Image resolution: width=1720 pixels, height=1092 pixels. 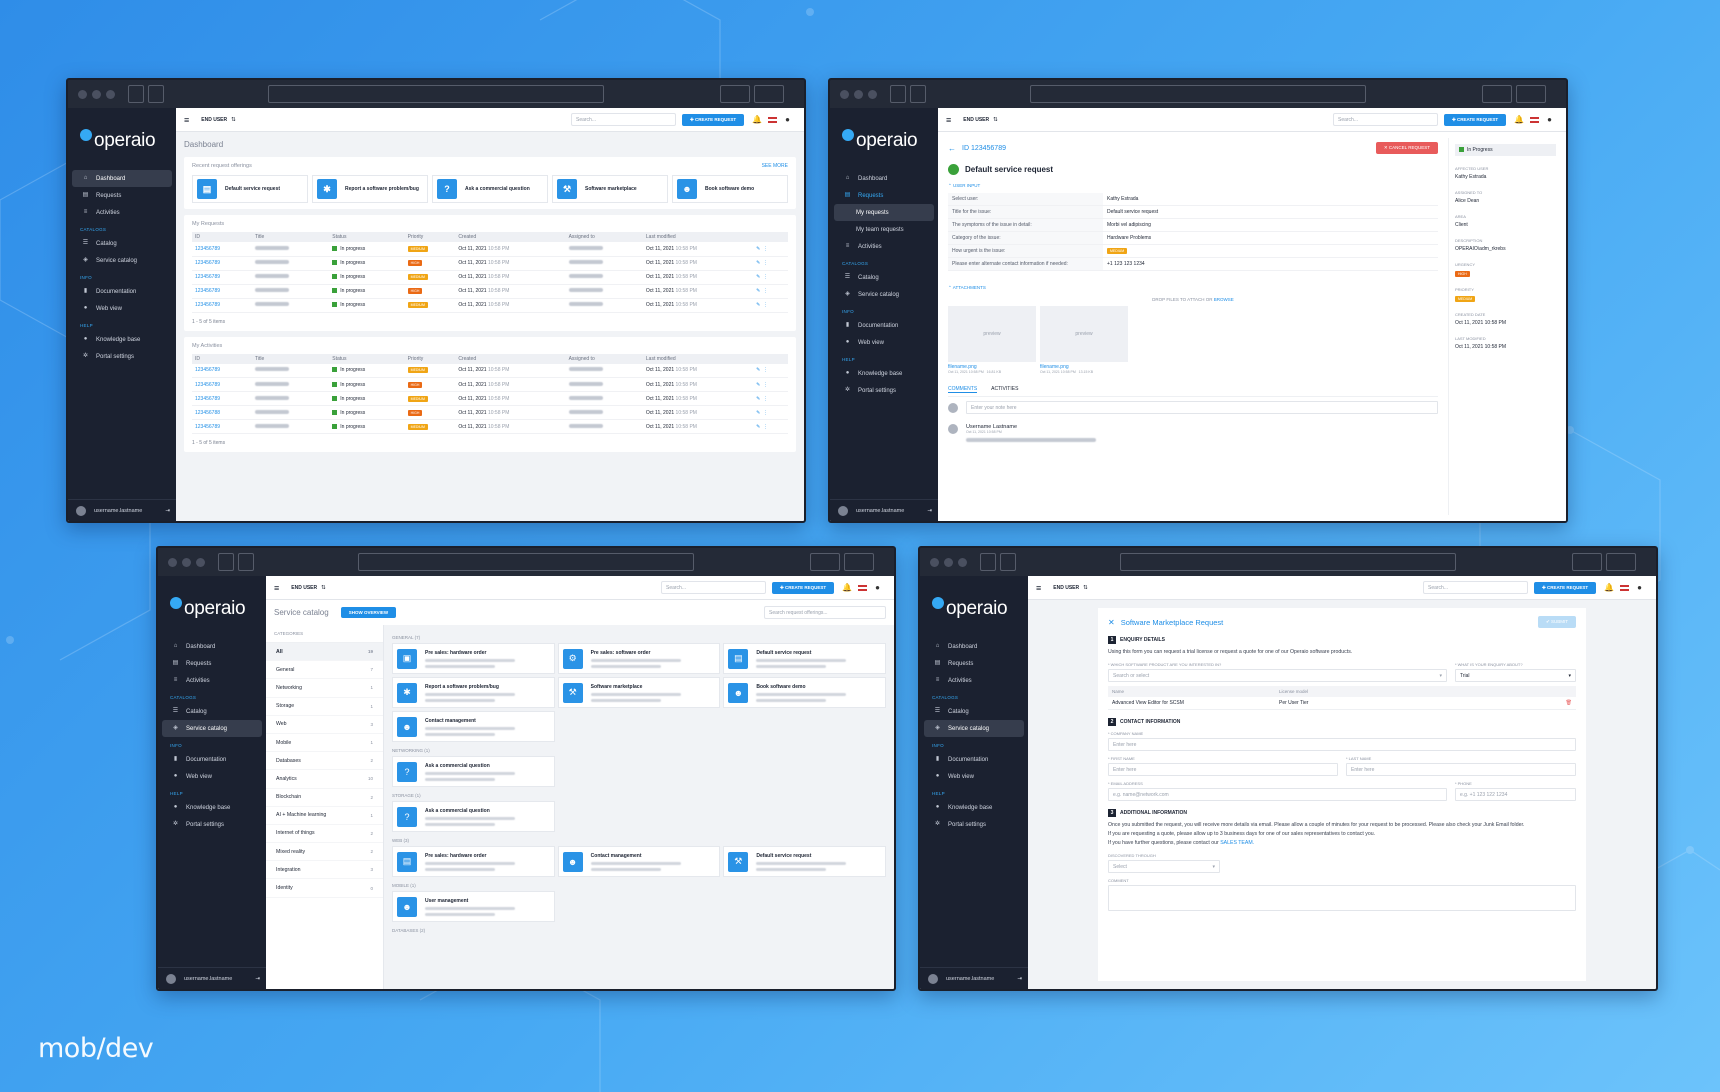 What do you see at coordinates (1406, 148) in the screenshot?
I see `cancel-request-button: ✕ CANCEL REQUEST` at bounding box center [1406, 148].